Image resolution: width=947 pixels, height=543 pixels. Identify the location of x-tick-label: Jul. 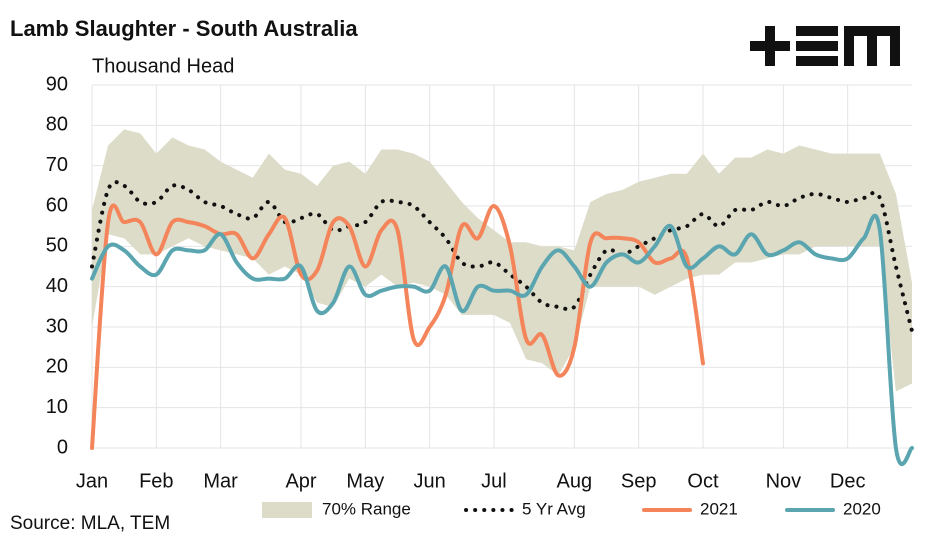
(494, 481).